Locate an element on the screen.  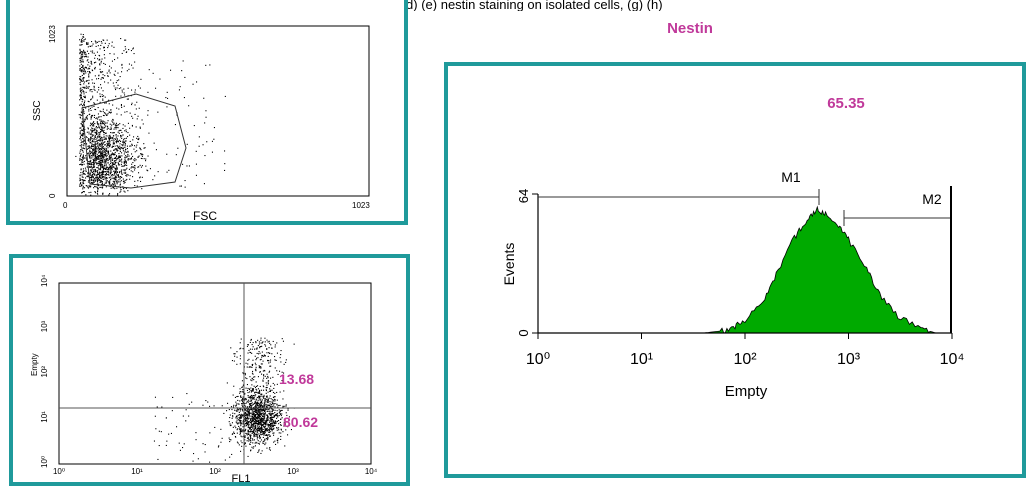
chart-title: Nestin is located at coordinates (690, 28).